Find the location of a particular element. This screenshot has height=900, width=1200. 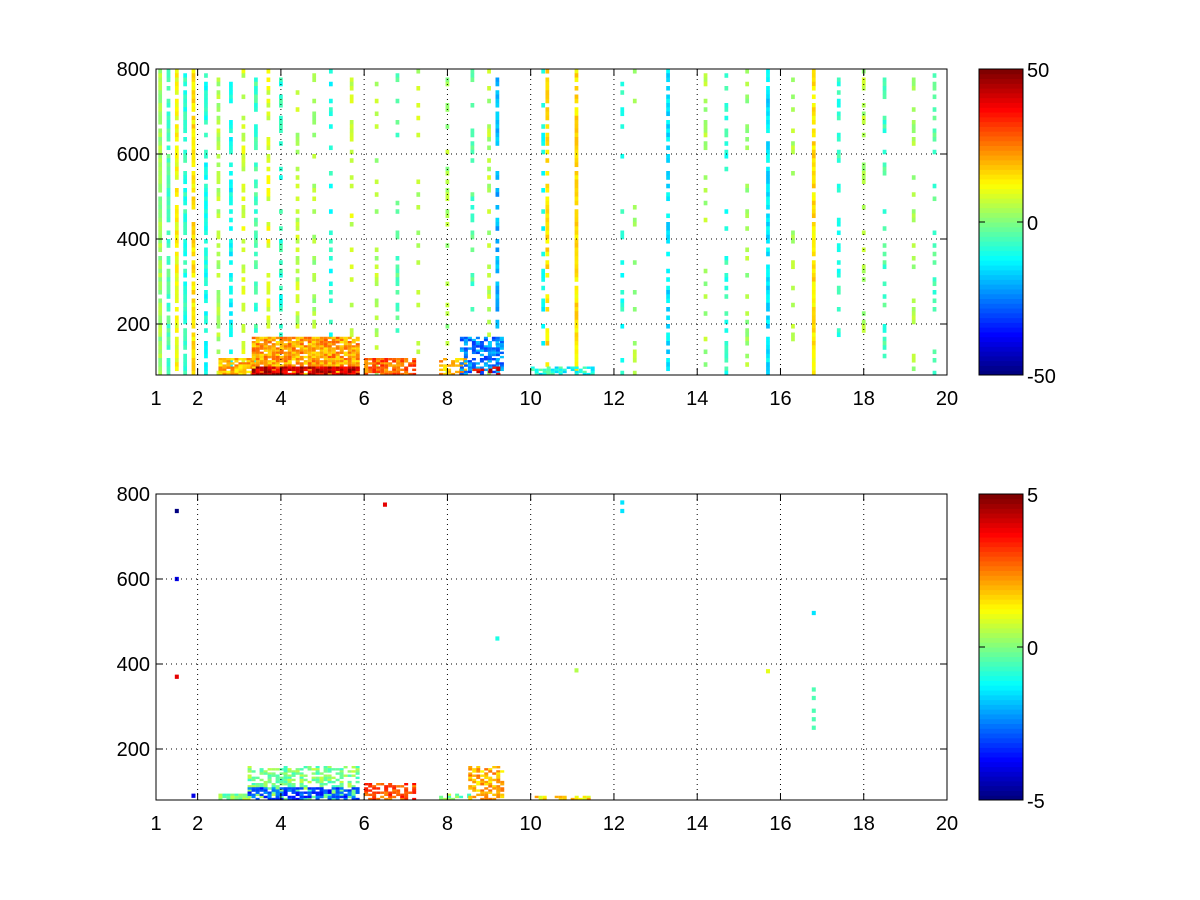

colorbar-tick-label: 0 is located at coordinates (1032, 224).